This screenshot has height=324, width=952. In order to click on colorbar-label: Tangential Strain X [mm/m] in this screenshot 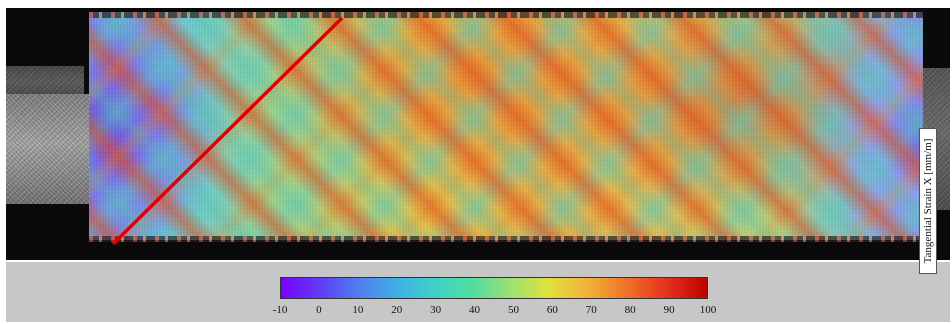, I will do `click(928, 201)`.